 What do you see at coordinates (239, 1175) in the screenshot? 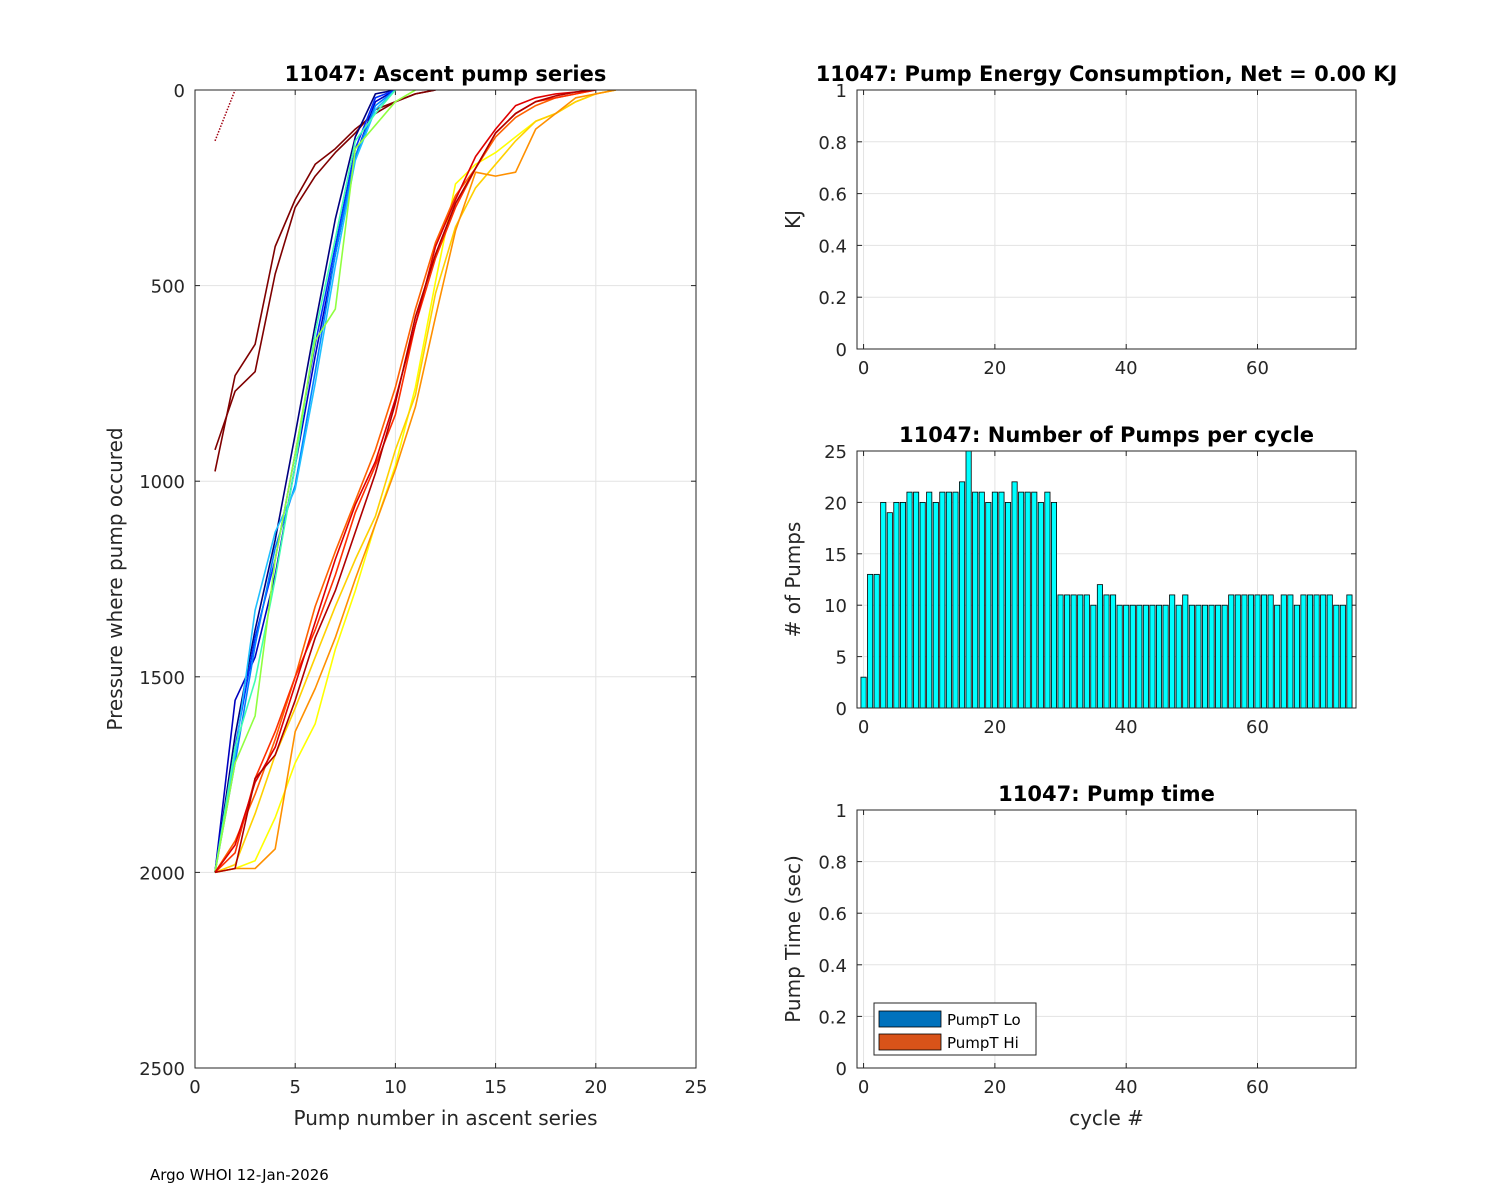
I see `footer-credit: Argo WHOI 12-Jan-2026` at bounding box center [239, 1175].